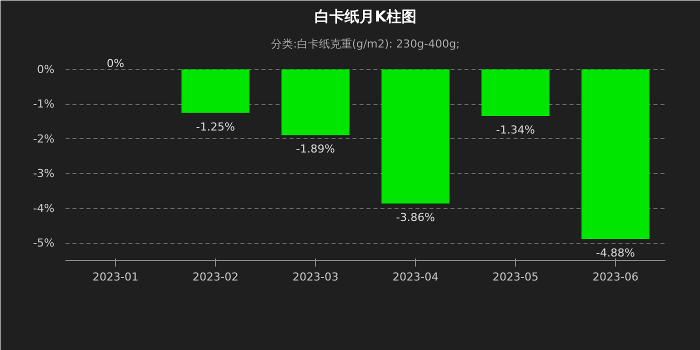 The width and height of the screenshot is (700, 350). Describe the element at coordinates (215, 277) in the screenshot. I see `x-tick-label: 2023-02` at that location.